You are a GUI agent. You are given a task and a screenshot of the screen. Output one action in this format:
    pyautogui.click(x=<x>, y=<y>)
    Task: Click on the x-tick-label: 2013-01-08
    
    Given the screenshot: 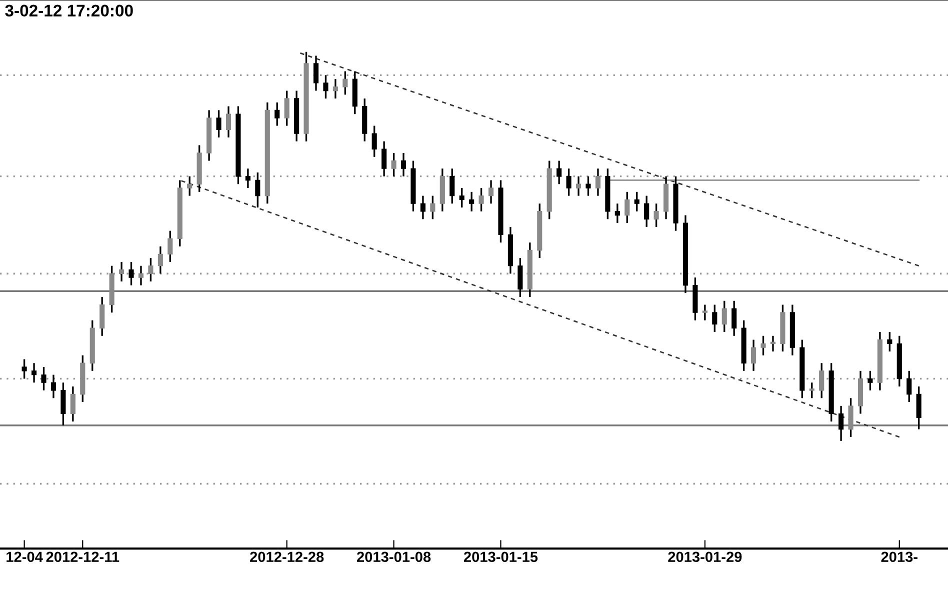 What is the action you would take?
    pyautogui.click(x=393, y=557)
    